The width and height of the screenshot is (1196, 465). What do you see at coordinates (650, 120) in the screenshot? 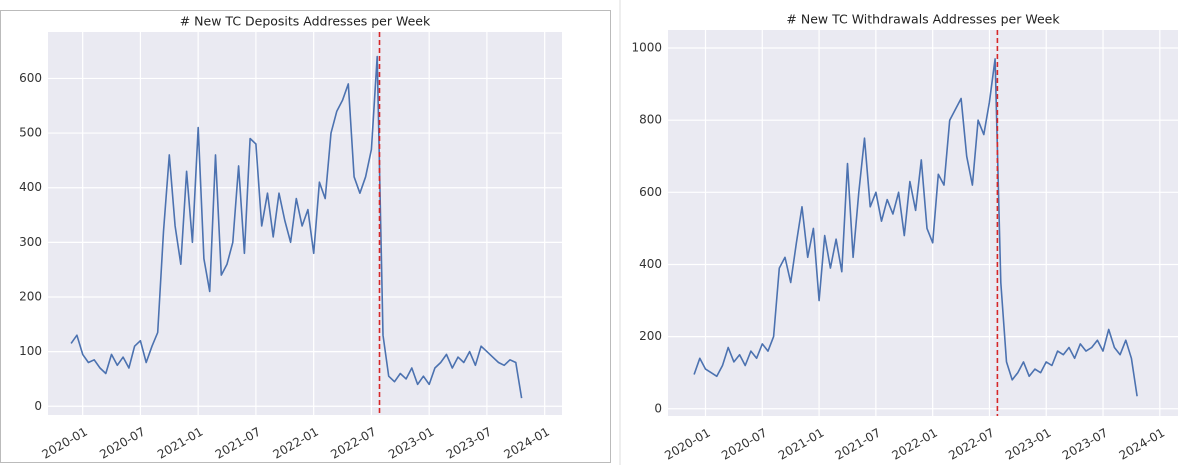
I see `y-tick-label: 800` at bounding box center [650, 120].